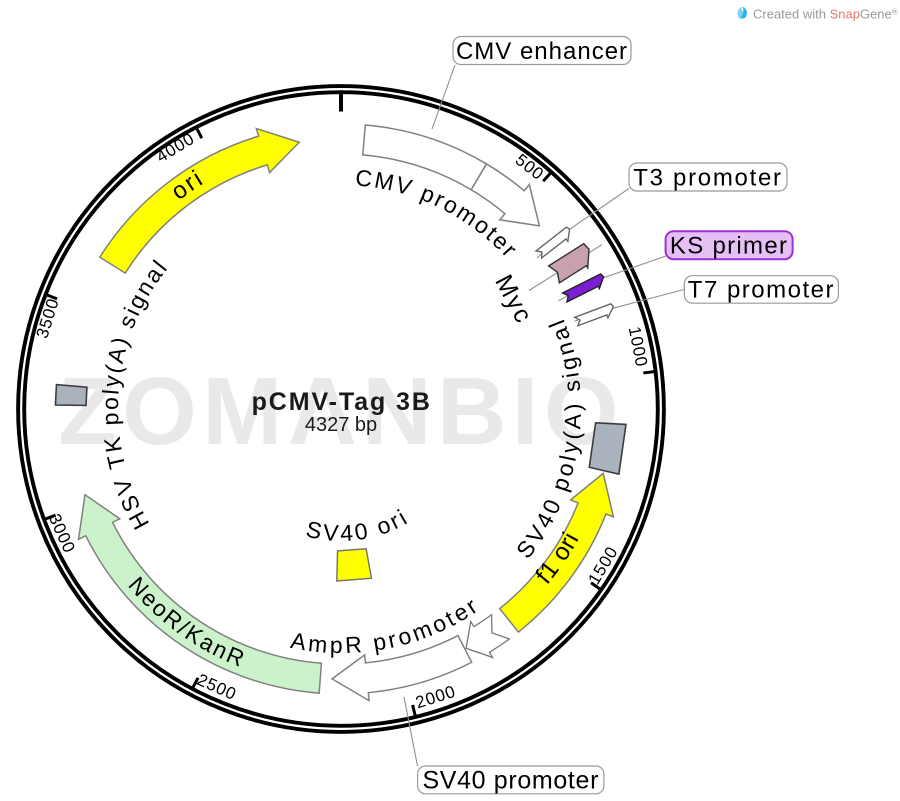 The width and height of the screenshot is (900, 801). I want to click on svg-text: CMV enhancer, so click(542, 51).